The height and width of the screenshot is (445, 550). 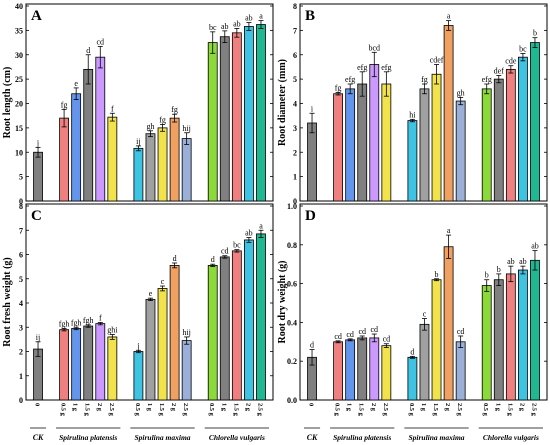 I want to click on y-tick-label: 2, so click(x=295, y=152).